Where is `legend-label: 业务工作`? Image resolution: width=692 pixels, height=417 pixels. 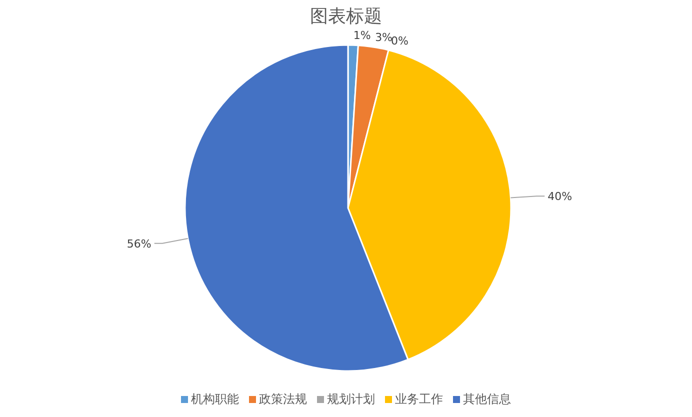
legend-label: 业务工作 is located at coordinates (419, 399).